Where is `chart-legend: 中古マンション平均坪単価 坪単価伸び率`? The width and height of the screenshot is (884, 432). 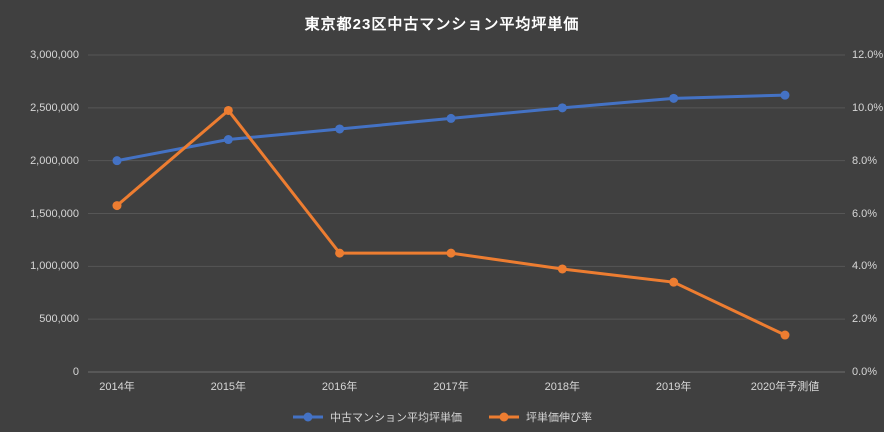 chart-legend: 中古マンション平均坪単価 坪単価伸び率 is located at coordinates (442, 417).